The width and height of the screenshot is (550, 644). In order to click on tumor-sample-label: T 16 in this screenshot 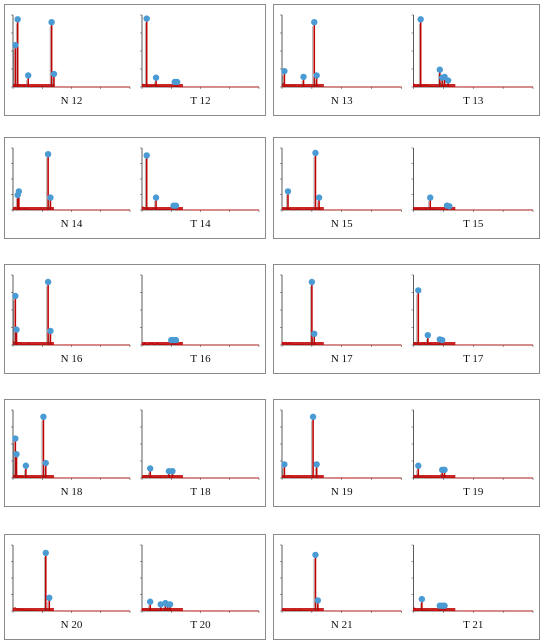, I will do `click(200, 359)`.